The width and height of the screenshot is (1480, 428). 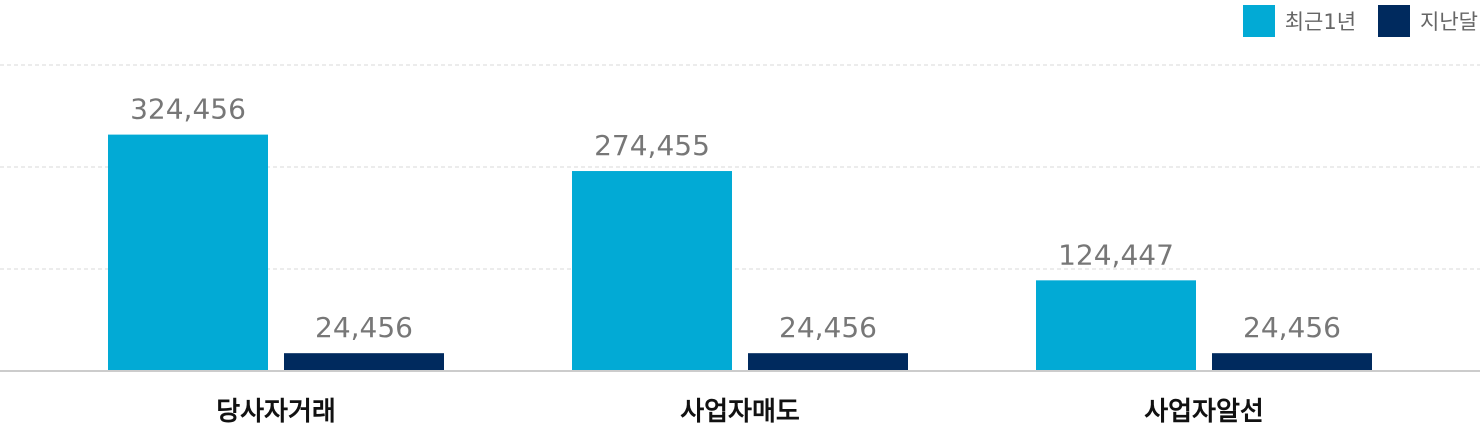 I want to click on legend-item-recent-year: 최근1년, so click(x=1299, y=21).